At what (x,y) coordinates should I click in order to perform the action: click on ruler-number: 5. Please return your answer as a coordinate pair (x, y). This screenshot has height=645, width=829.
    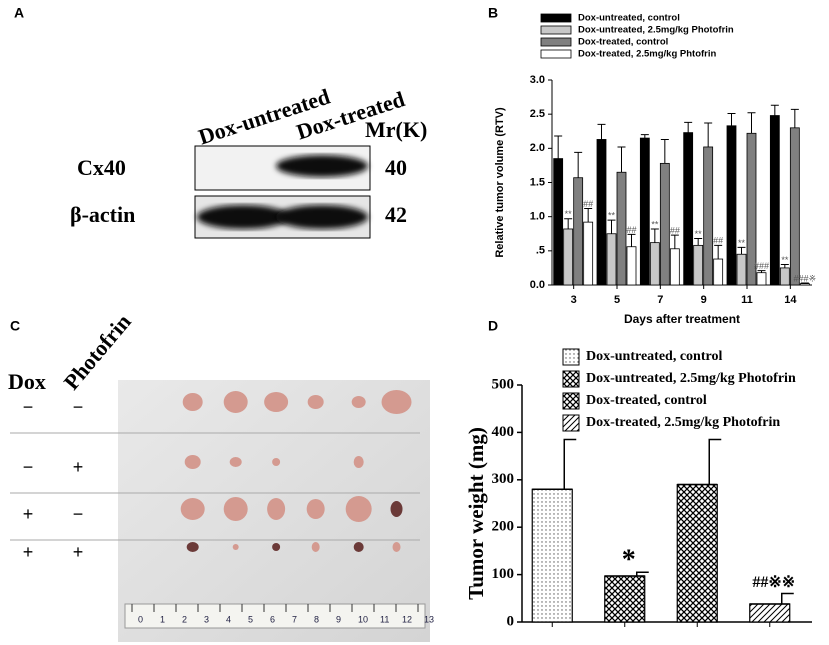
    Looking at the image, I should click on (250, 619).